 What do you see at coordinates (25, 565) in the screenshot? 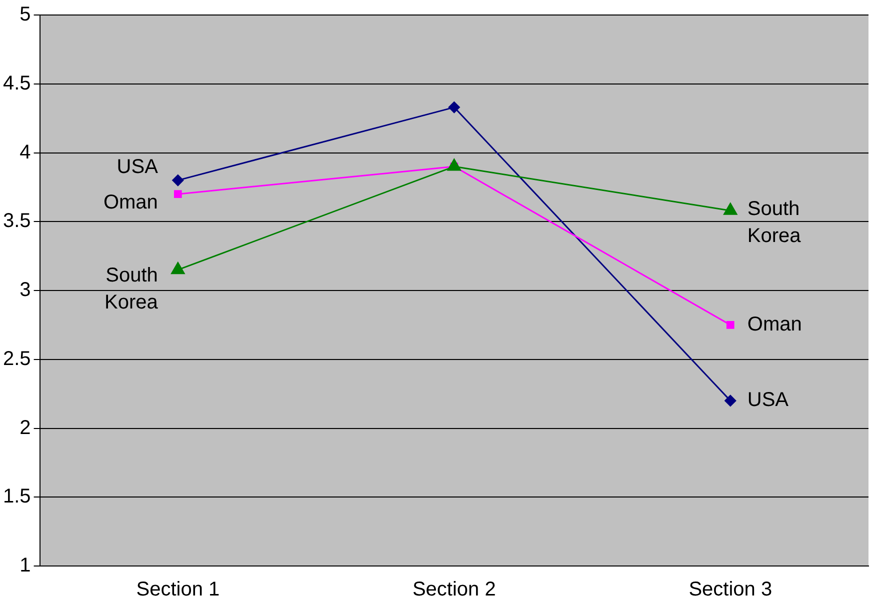
I see `y-tick-label: 1` at bounding box center [25, 565].